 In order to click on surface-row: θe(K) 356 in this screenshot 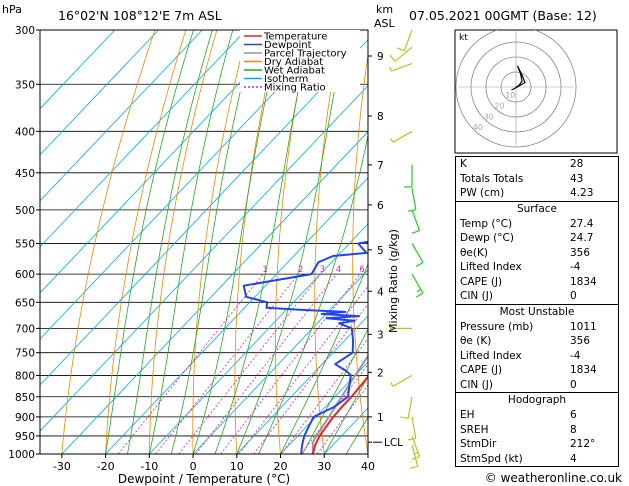, I will do `click(537, 253)`.